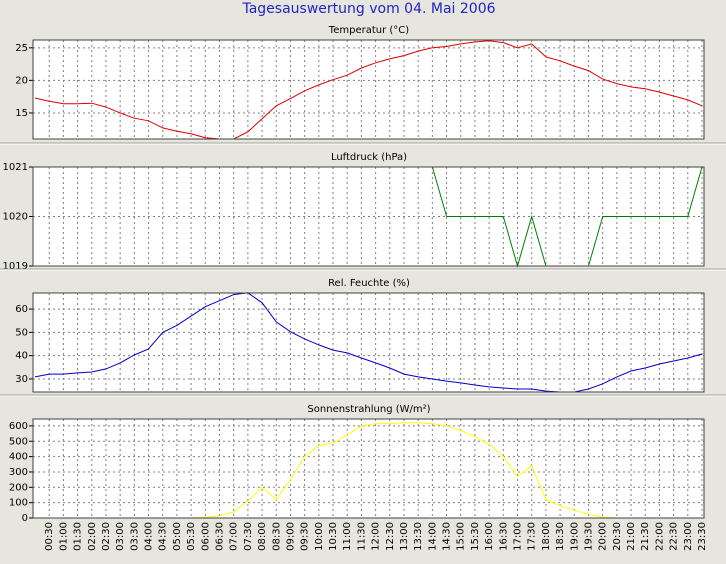  I want to click on x-tick-label: 01:00, so click(63, 536).